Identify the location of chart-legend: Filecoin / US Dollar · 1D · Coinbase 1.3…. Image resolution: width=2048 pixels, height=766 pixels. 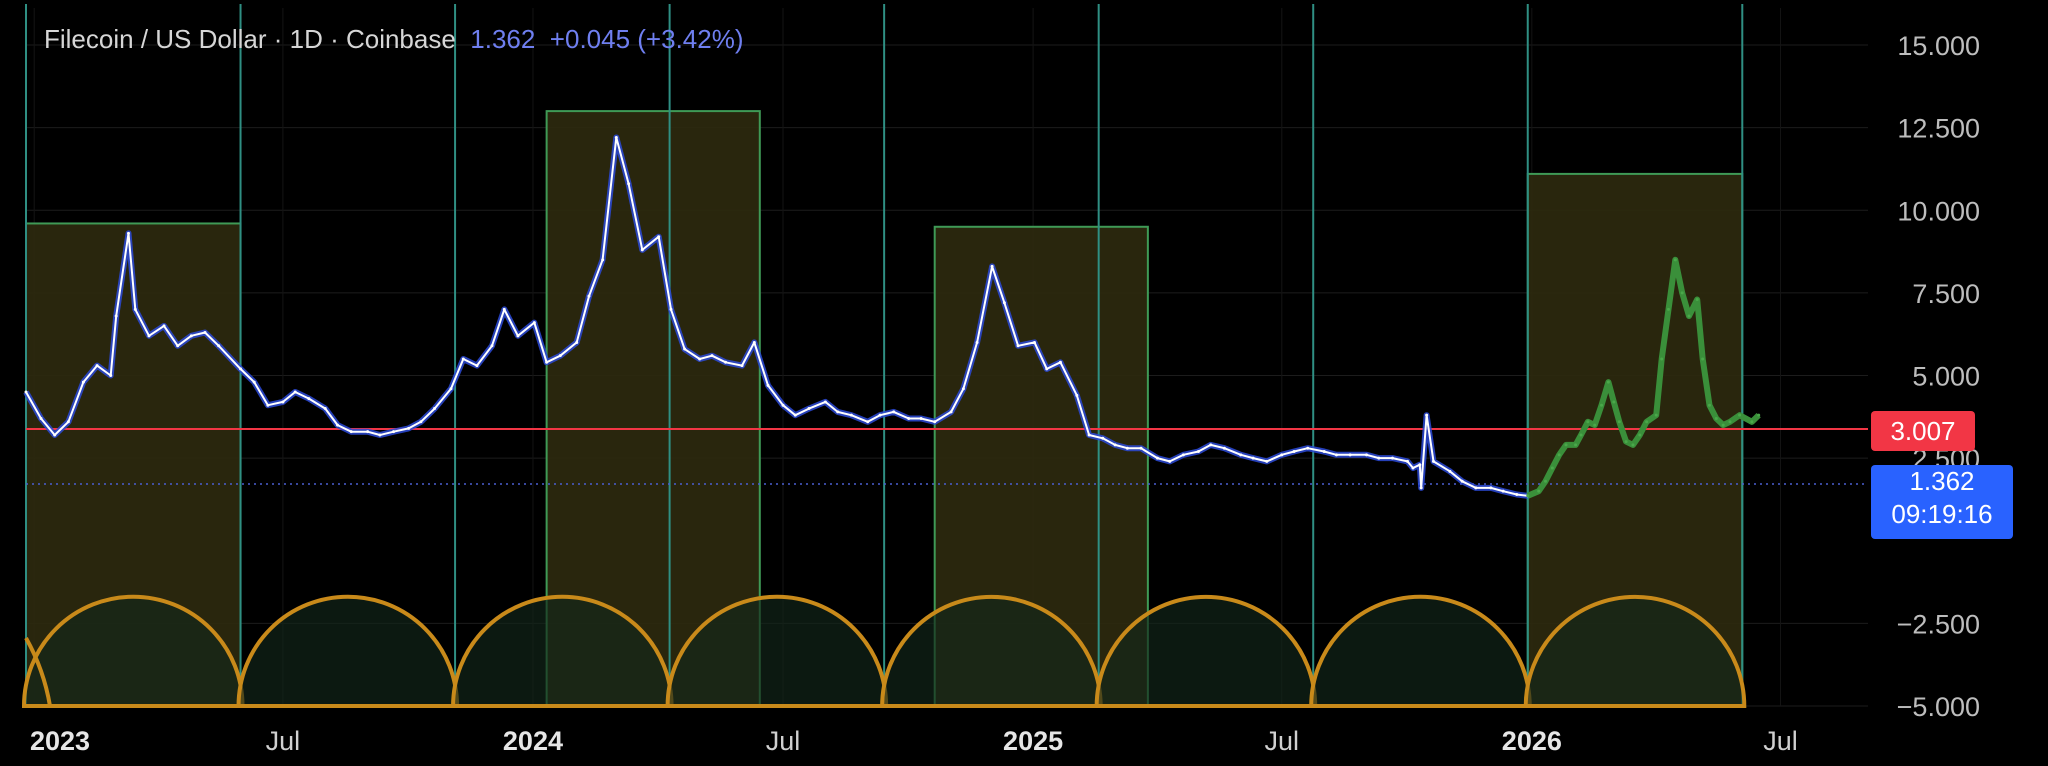
(394, 39).